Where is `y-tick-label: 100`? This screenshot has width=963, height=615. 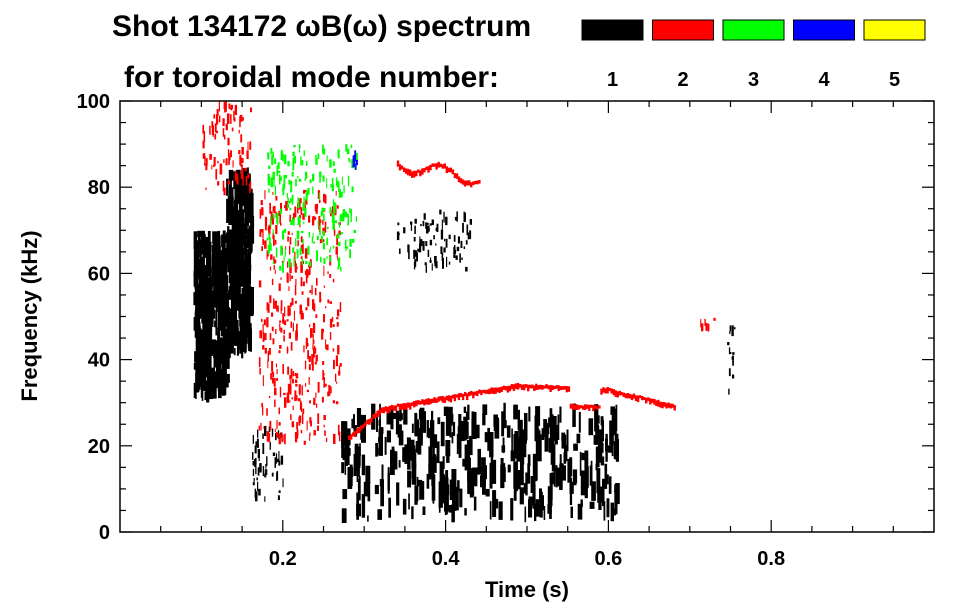 y-tick-label: 100 is located at coordinates (93, 102).